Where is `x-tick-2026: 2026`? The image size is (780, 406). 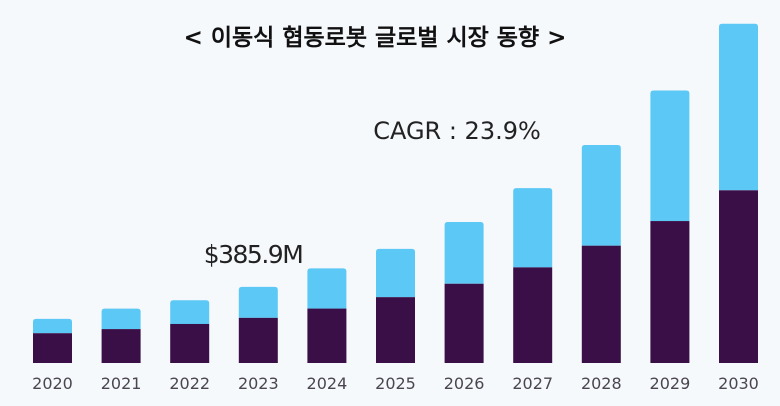 x-tick-2026: 2026 is located at coordinates (464, 383).